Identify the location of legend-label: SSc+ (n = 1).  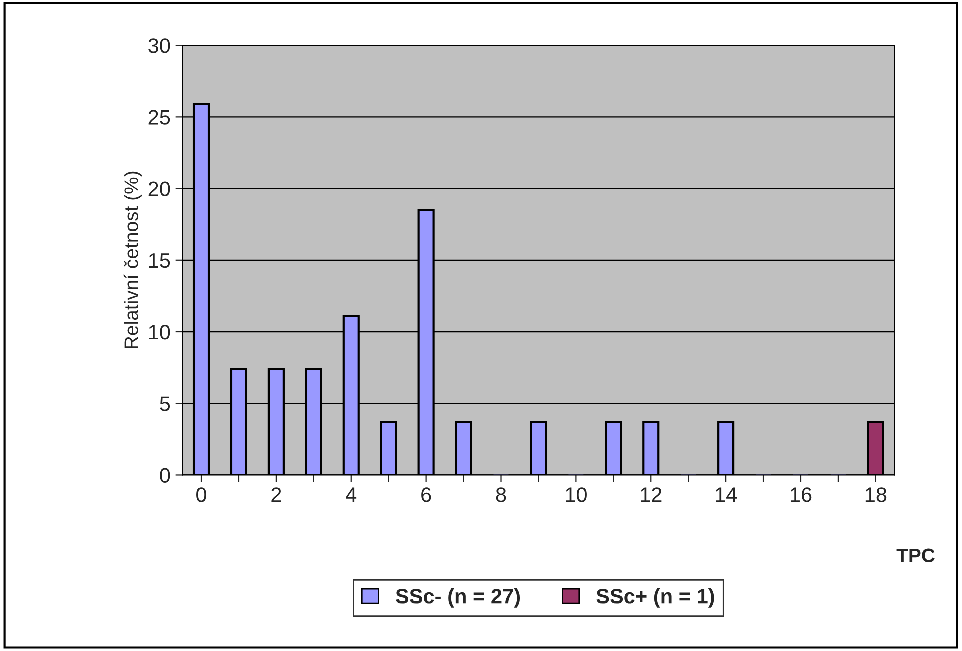
(655, 598).